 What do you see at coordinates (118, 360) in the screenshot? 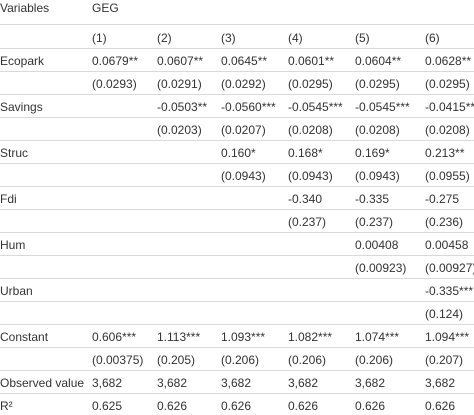
I see `table-cell: (0.00375)` at bounding box center [118, 360].